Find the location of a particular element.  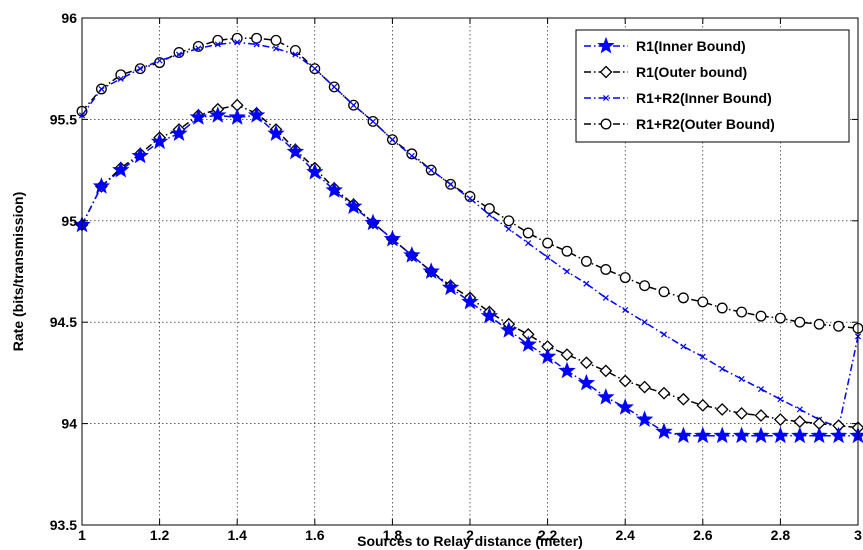

legend-entry: R1+R2(Inner Bound) is located at coordinates (678, 98).